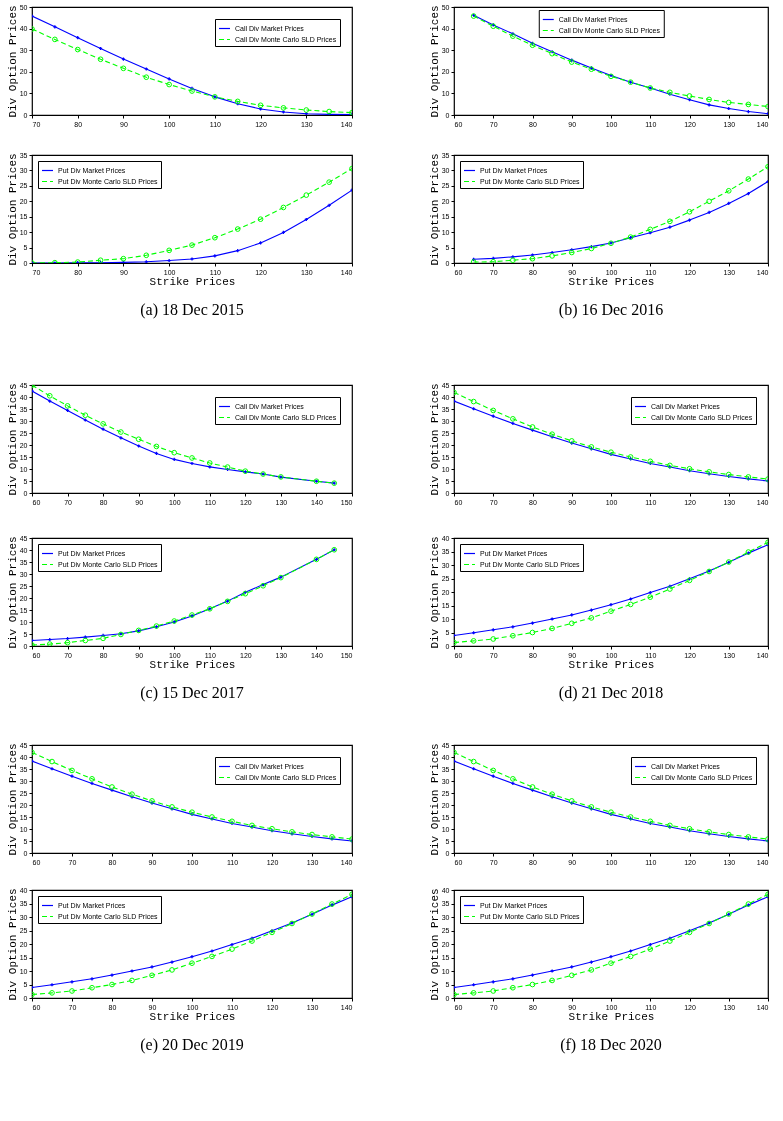 Image resolution: width=783 pixels, height=1121 pixels. Describe the element at coordinates (192, 693) in the screenshot. I see `text: (c) 15 Dec 2017` at that location.